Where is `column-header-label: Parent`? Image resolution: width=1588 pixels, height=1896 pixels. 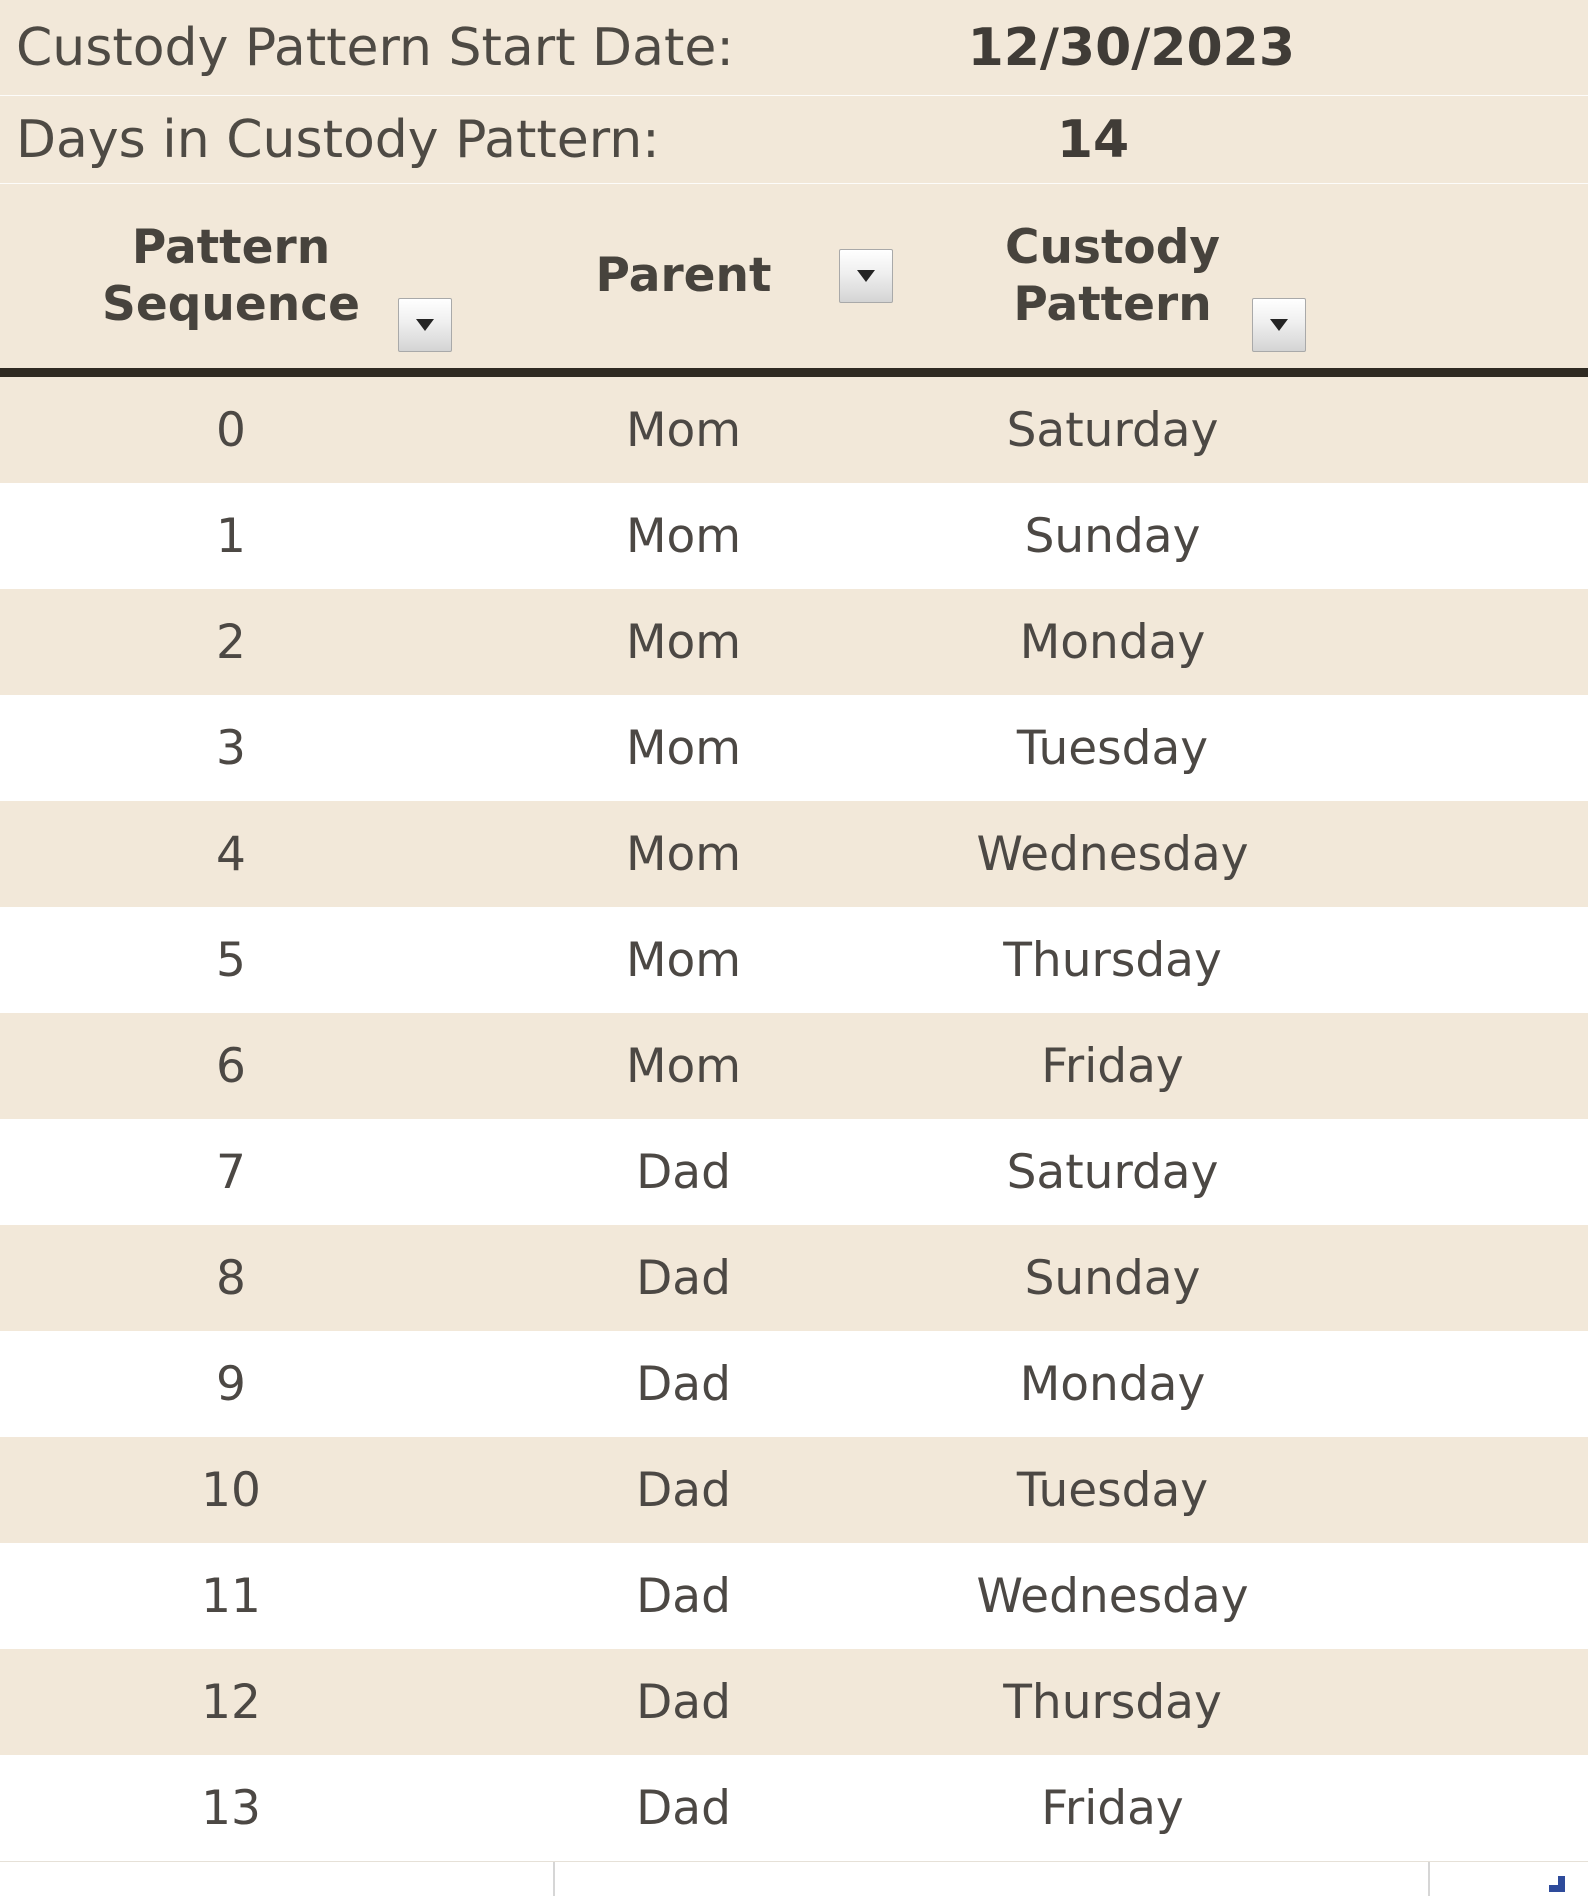
column-header-label: Parent is located at coordinates (683, 276).